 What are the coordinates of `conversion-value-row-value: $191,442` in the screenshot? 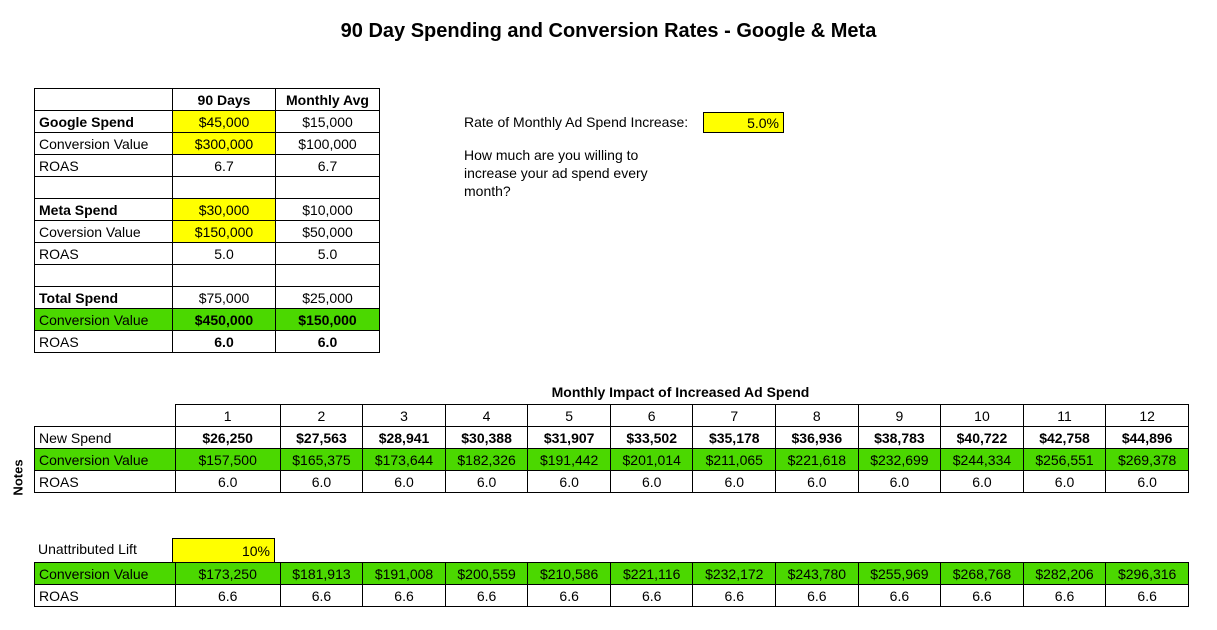 It's located at (569, 459).